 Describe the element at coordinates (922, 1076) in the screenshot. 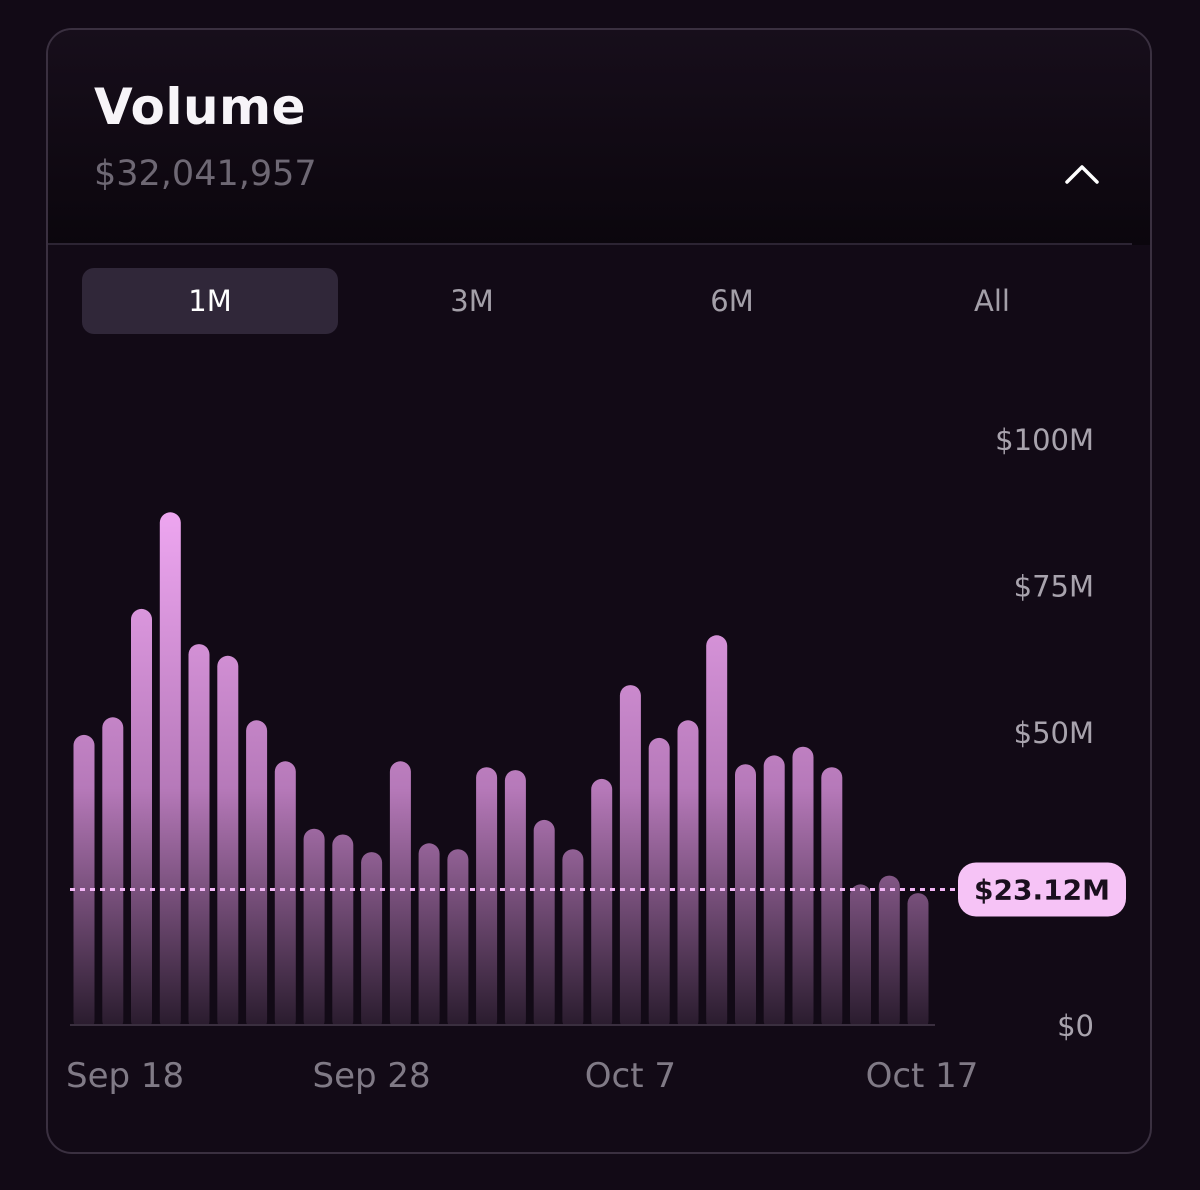

I see `x-tick-label: Oct 17` at that location.